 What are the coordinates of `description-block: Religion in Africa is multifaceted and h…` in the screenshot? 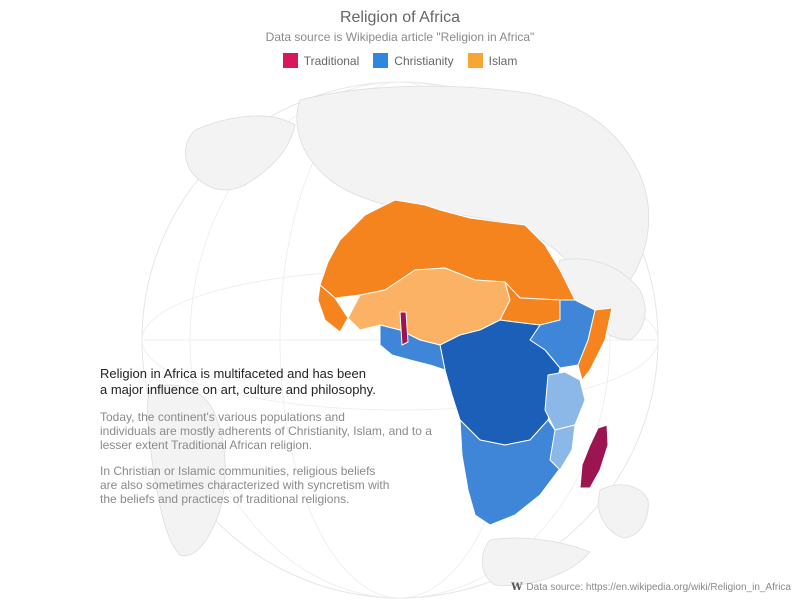 It's located at (270, 442).